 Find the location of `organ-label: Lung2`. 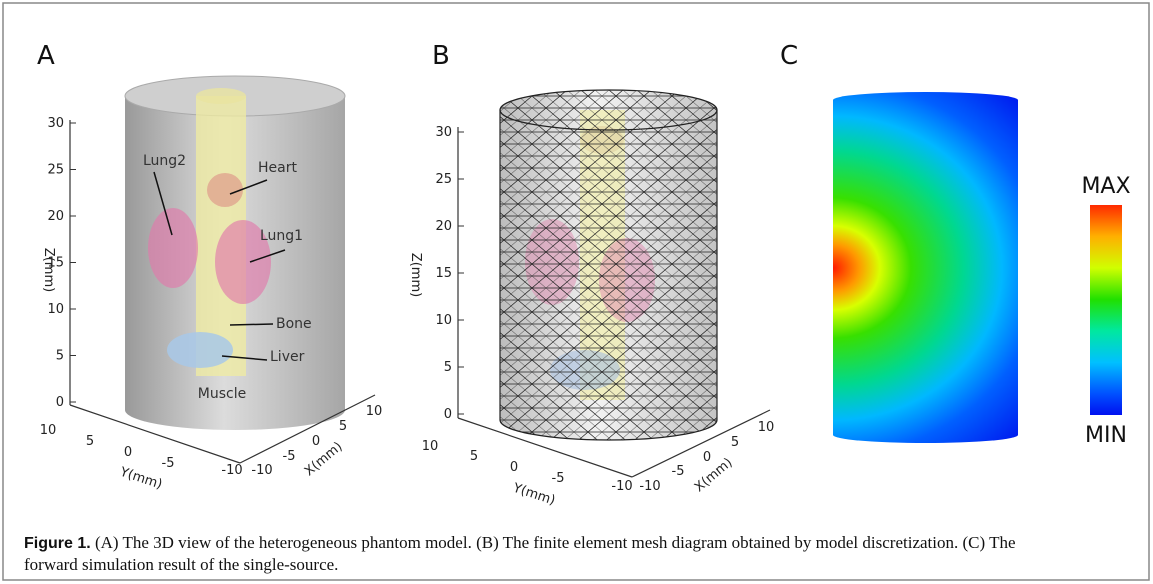

organ-label: Lung2 is located at coordinates (164, 161).